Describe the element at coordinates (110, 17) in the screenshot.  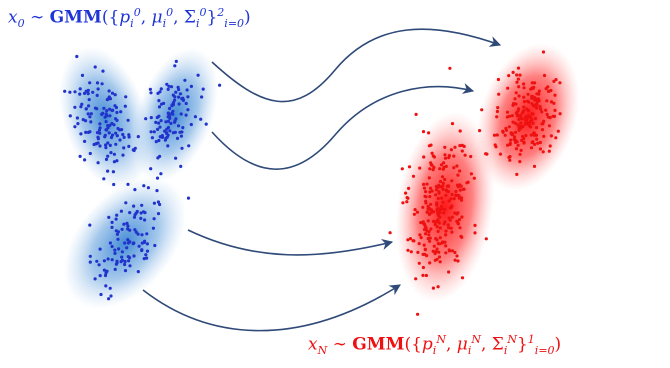
I see `source-open: ({` at that location.